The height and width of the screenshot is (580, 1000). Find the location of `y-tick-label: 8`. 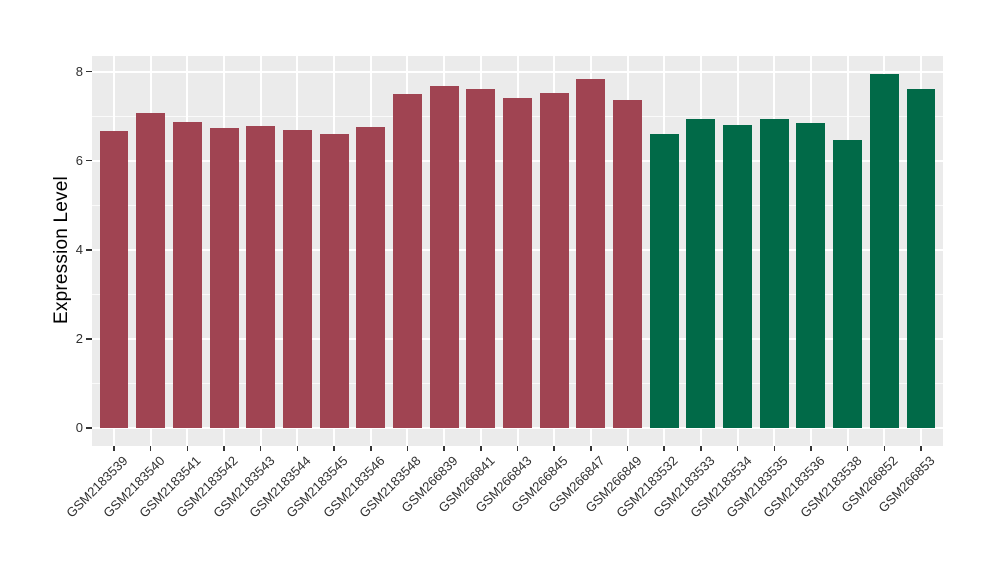

y-tick-label: 8 is located at coordinates (79, 71).